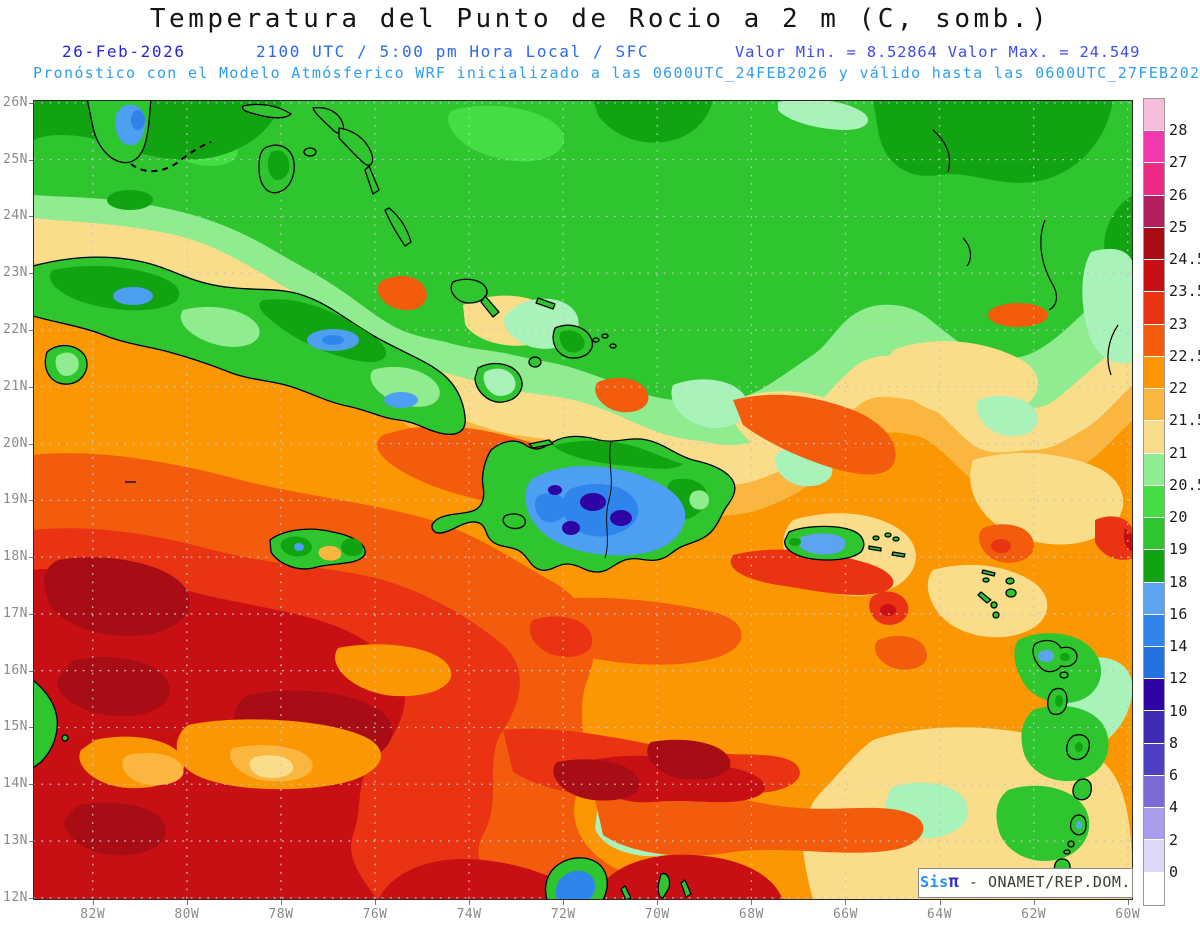 This screenshot has height=927, width=1200. Describe the element at coordinates (1174, 839) in the screenshot. I see `colorbar-boundary-label: 2` at that location.